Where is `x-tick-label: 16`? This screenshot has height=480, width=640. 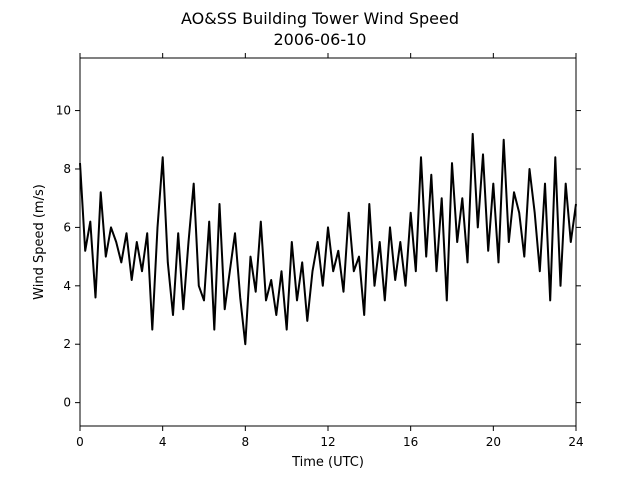
x-tick-label: 16 is located at coordinates (410, 442).